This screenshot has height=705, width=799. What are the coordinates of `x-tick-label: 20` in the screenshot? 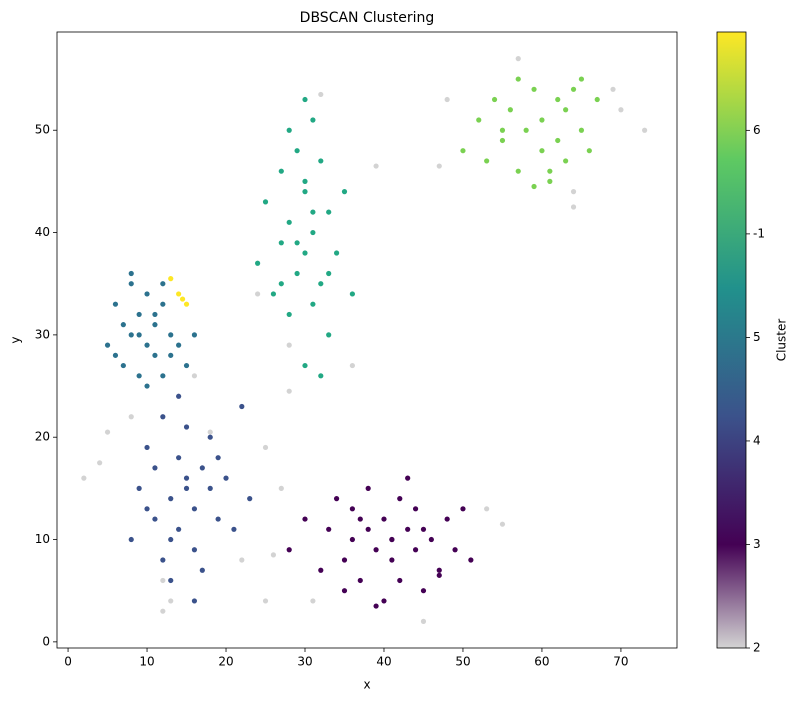 It's located at (225, 662).